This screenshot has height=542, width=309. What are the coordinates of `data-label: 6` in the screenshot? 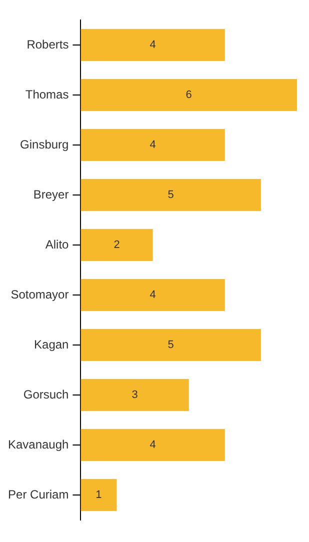 It's located at (189, 95).